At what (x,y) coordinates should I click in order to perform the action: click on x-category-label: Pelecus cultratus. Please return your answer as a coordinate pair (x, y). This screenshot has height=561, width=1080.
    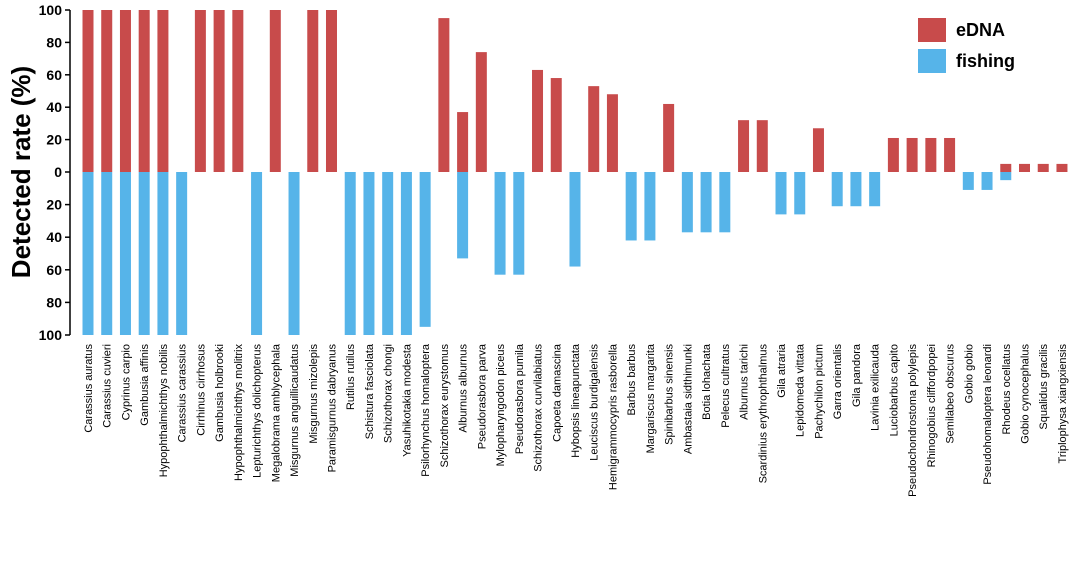
    Looking at the image, I should click on (726, 386).